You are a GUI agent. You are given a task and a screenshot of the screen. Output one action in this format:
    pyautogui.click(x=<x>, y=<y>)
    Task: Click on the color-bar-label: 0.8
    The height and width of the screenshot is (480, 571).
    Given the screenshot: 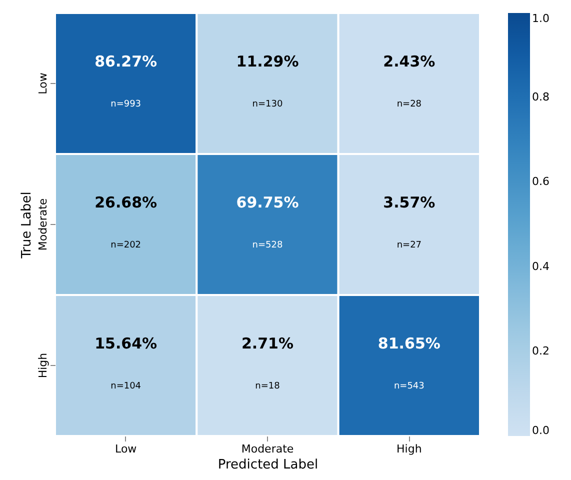 What is the action you would take?
    pyautogui.click(x=541, y=97)
    